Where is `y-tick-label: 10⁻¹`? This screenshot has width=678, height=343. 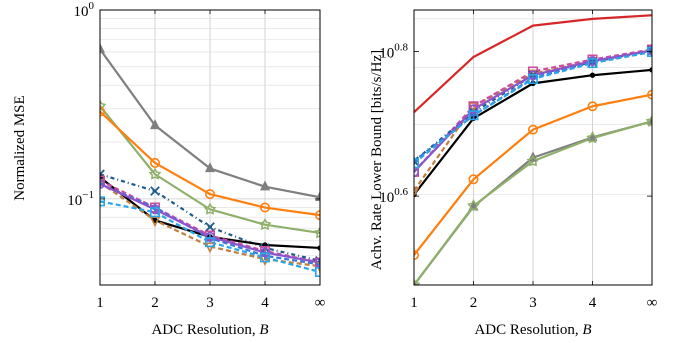 y-tick-label: 10⁻¹ is located at coordinates (80, 199).